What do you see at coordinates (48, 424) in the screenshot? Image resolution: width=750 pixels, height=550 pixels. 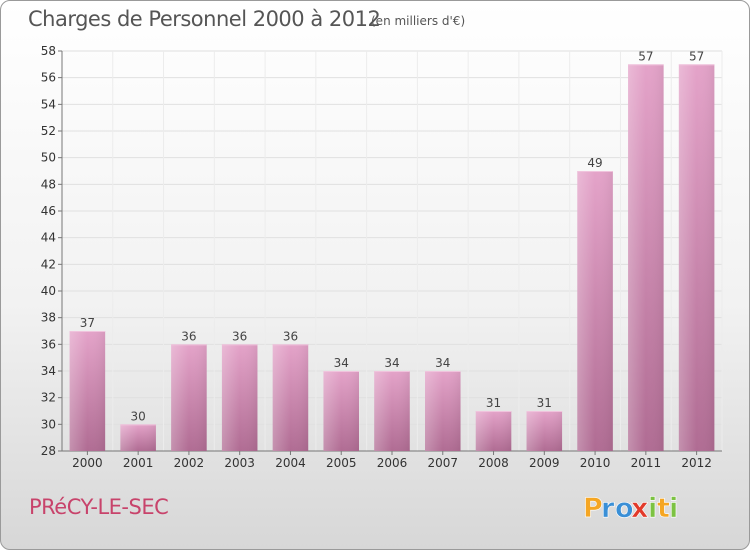 I see `y-tick-label: 30` at bounding box center [48, 424].